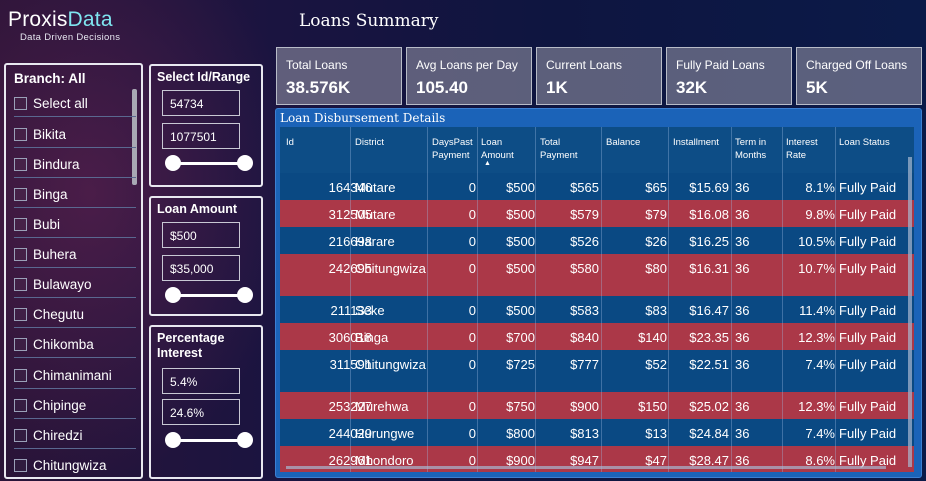 This screenshot has width=926, height=481. What do you see at coordinates (910, 312) in the screenshot?
I see `table-vertical-scrollbar` at bounding box center [910, 312].